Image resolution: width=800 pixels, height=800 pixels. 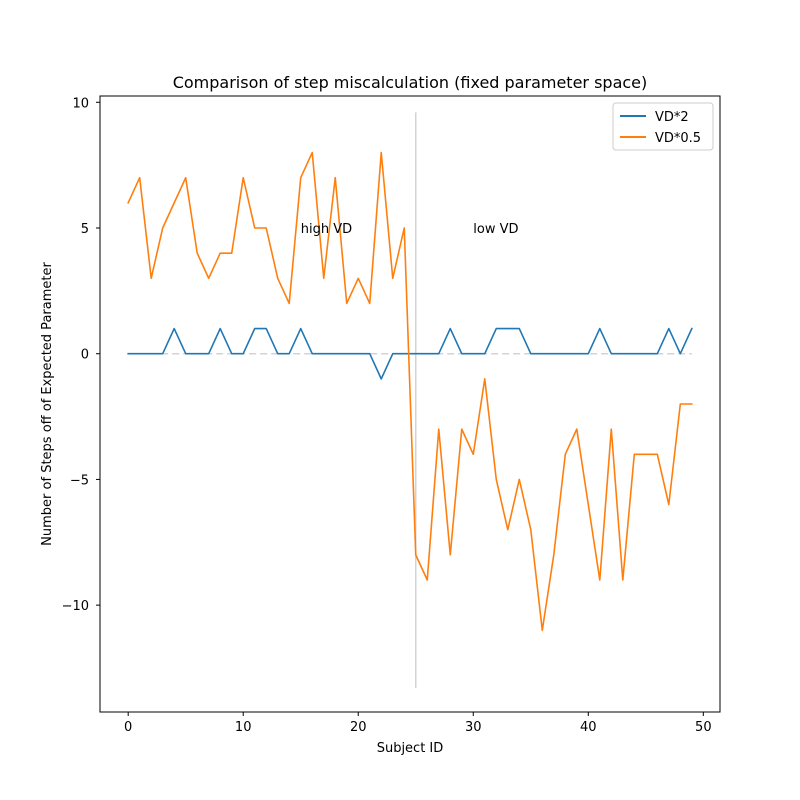 What do you see at coordinates (410, 229) in the screenshot?
I see `annotations: high VD low VD` at bounding box center [410, 229].